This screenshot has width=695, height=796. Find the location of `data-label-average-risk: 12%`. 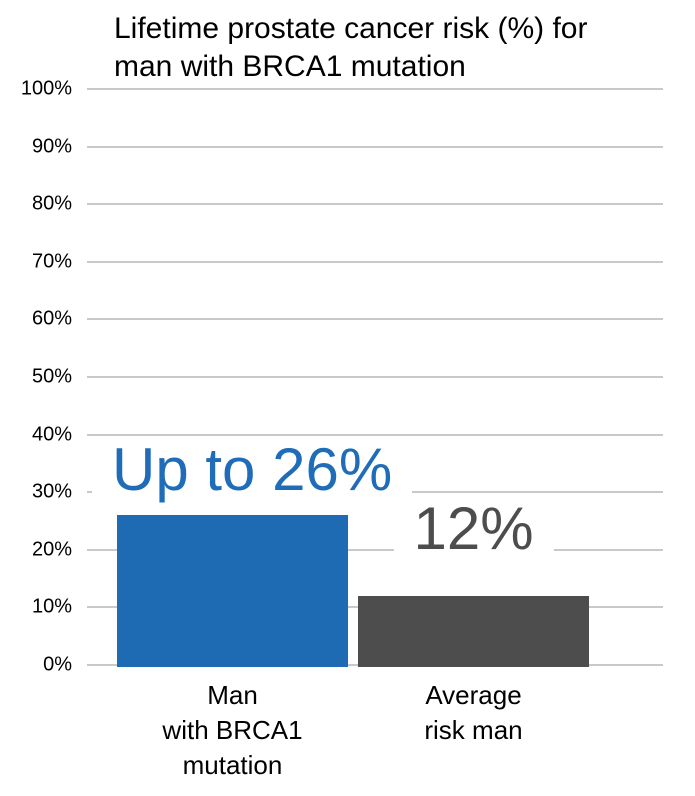

data-label-average-risk: 12% is located at coordinates (473, 528).